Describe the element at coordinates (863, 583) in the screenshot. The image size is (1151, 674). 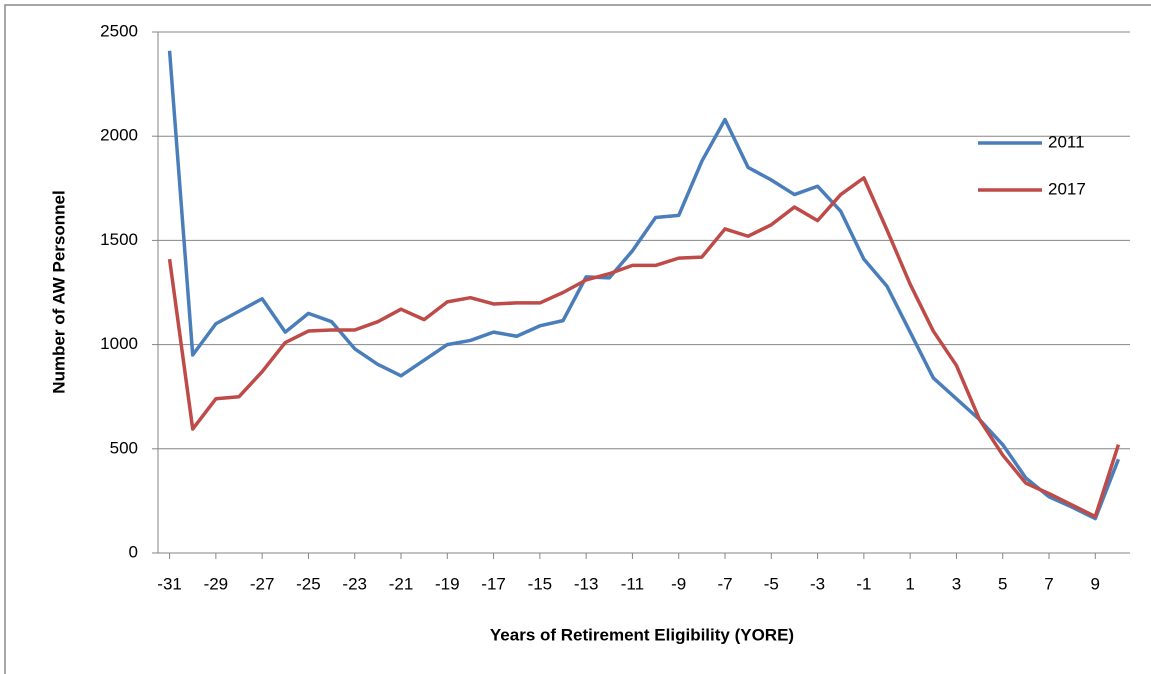
I see `x-tick-label: -1` at that location.